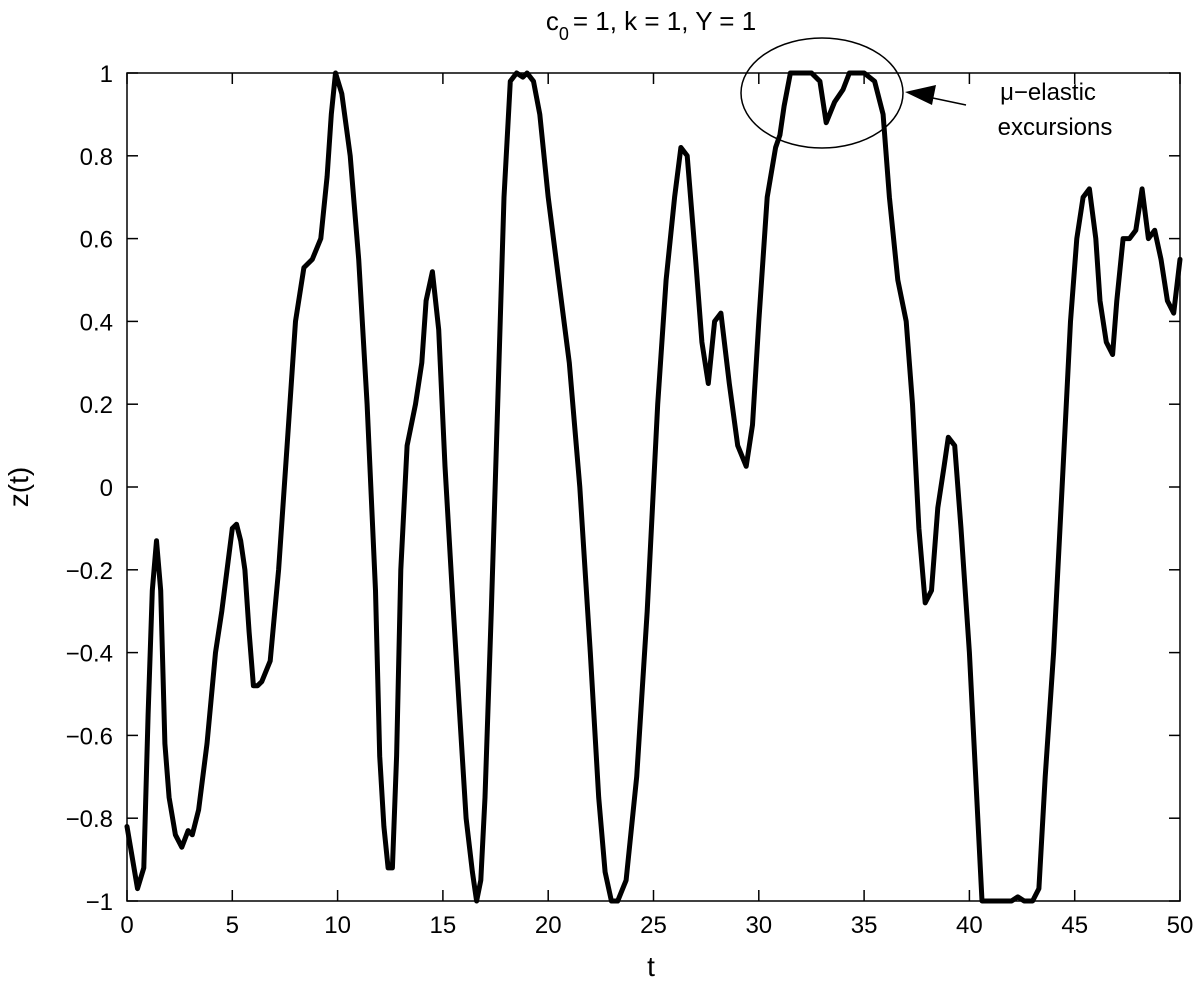 Image resolution: width=1203 pixels, height=984 pixels. I want to click on chart-title: c0 = 1, k = 1, Y = 1, so click(651, 25).